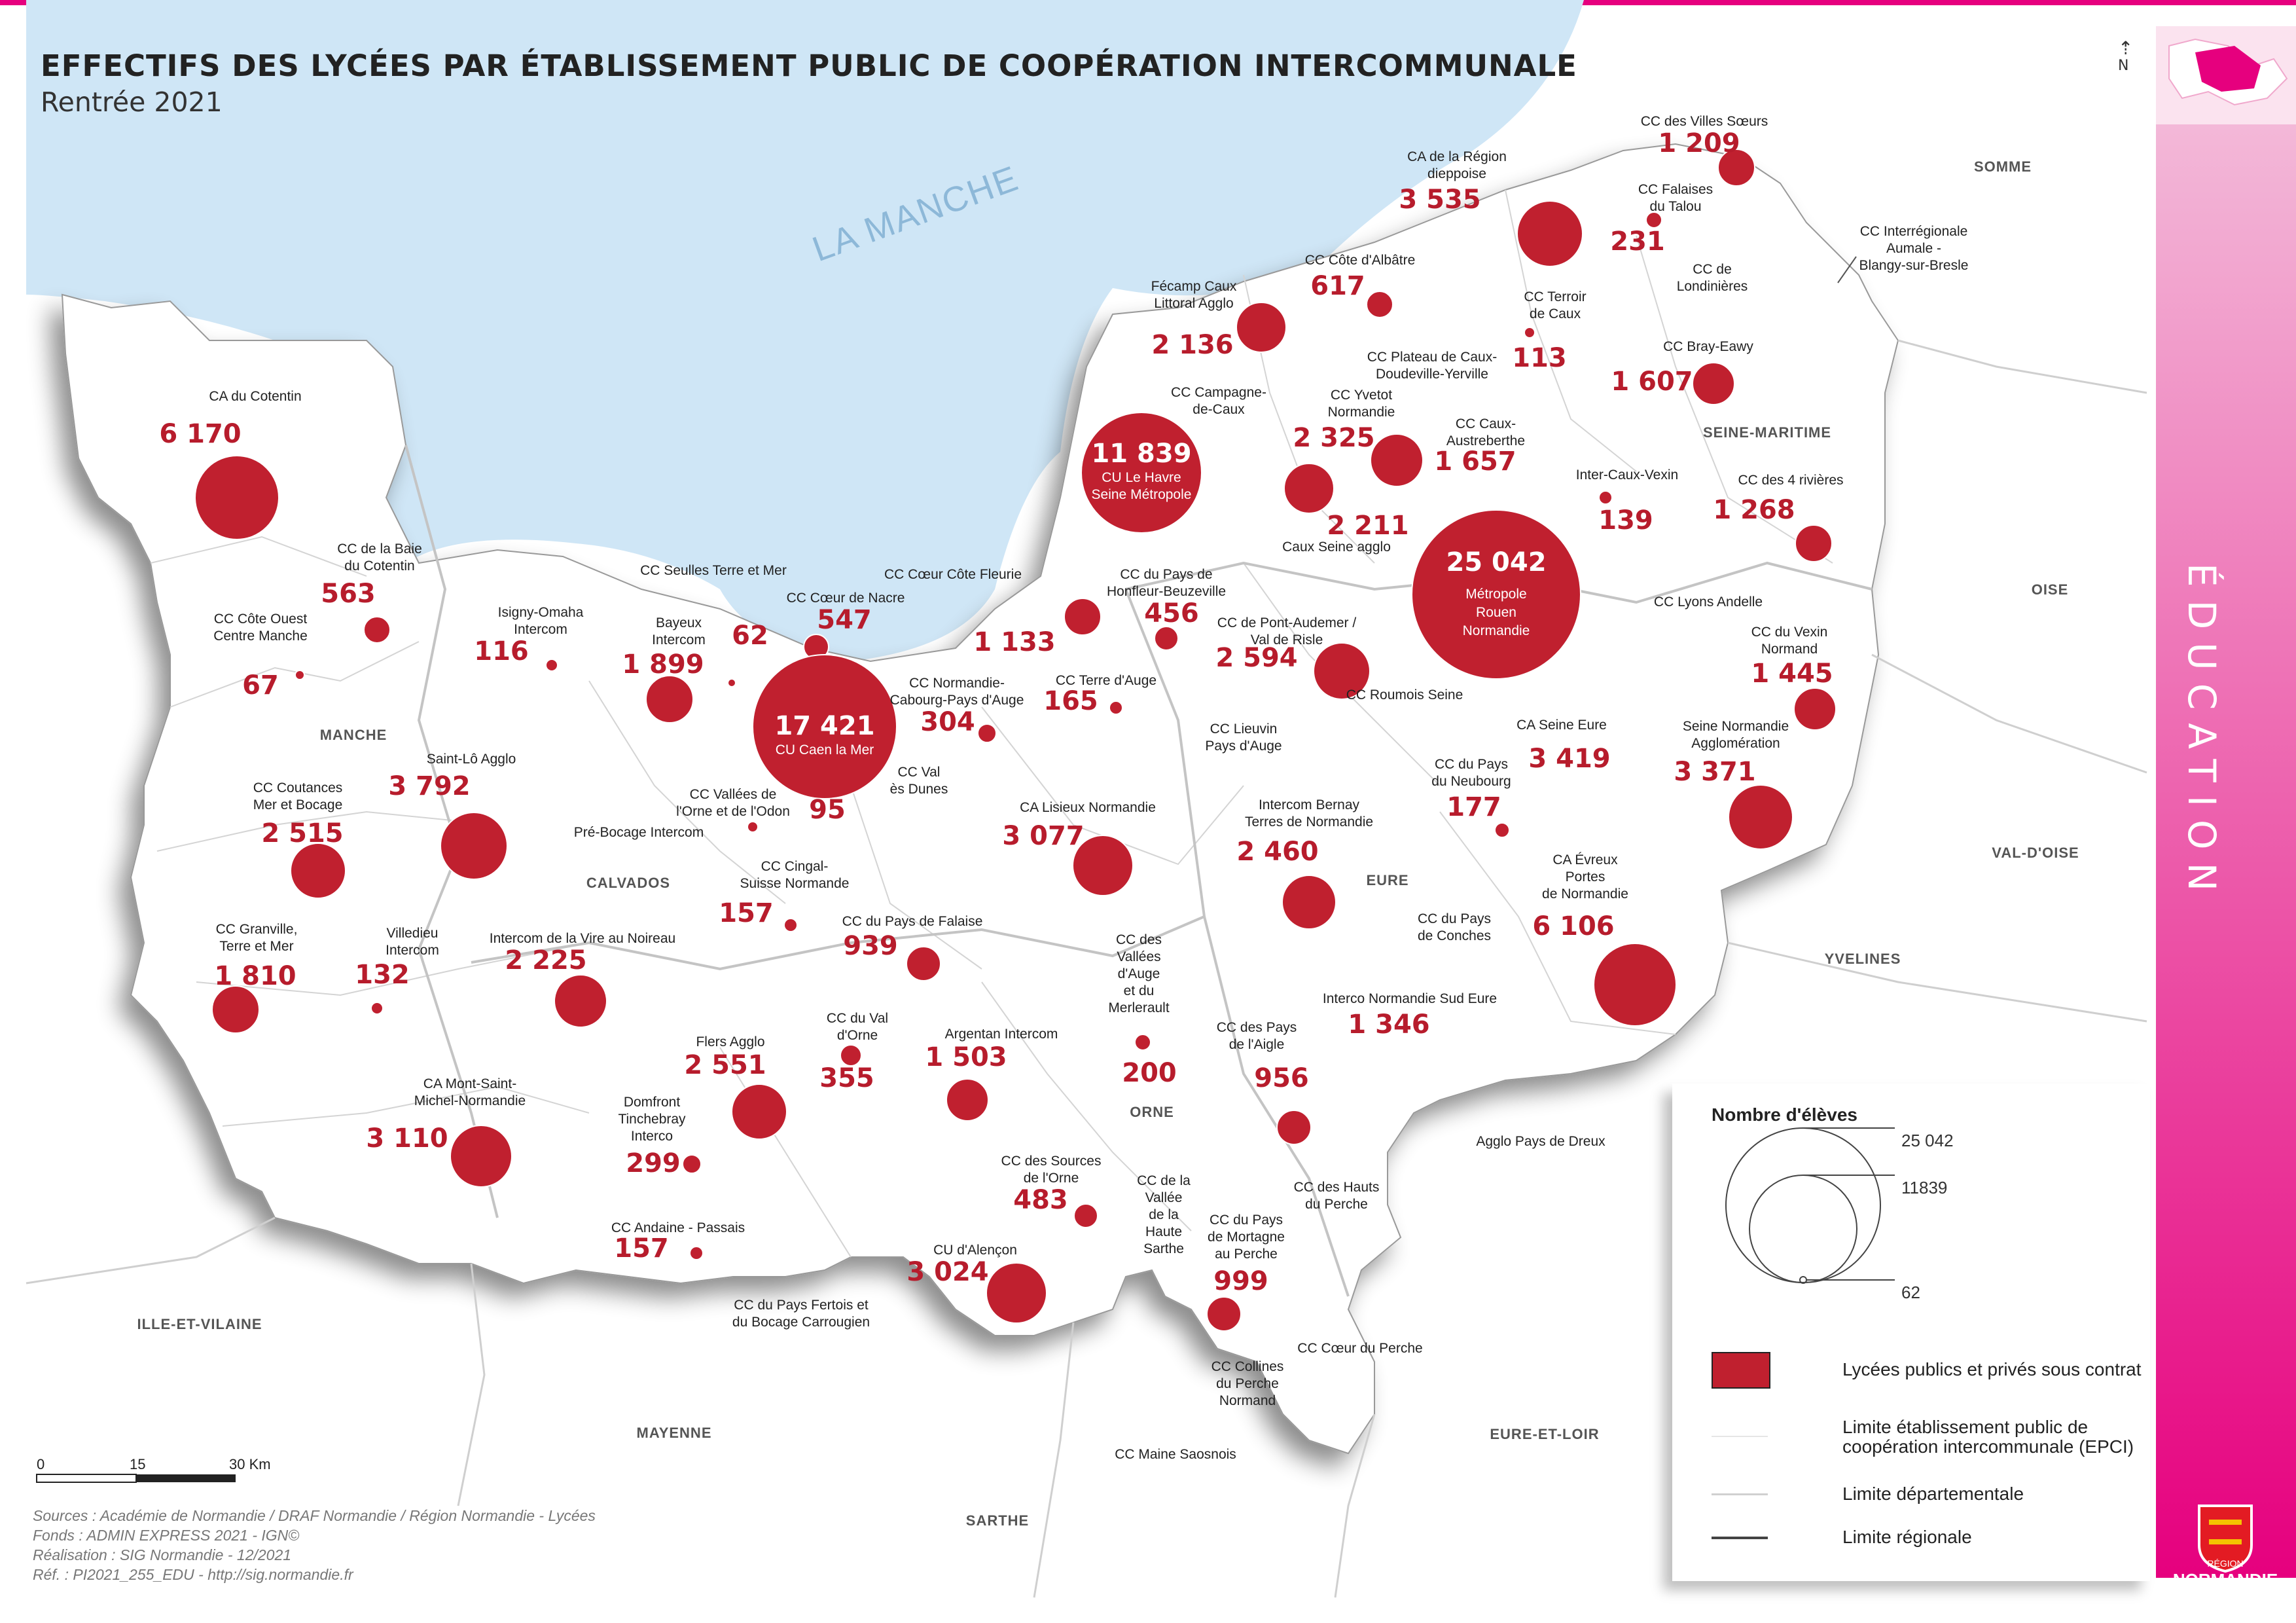 The width and height of the screenshot is (2296, 1623). I want to click on credit-fonds: Fonds : ADMIN EXPRESS 2021 - IGN©, so click(166, 1535).